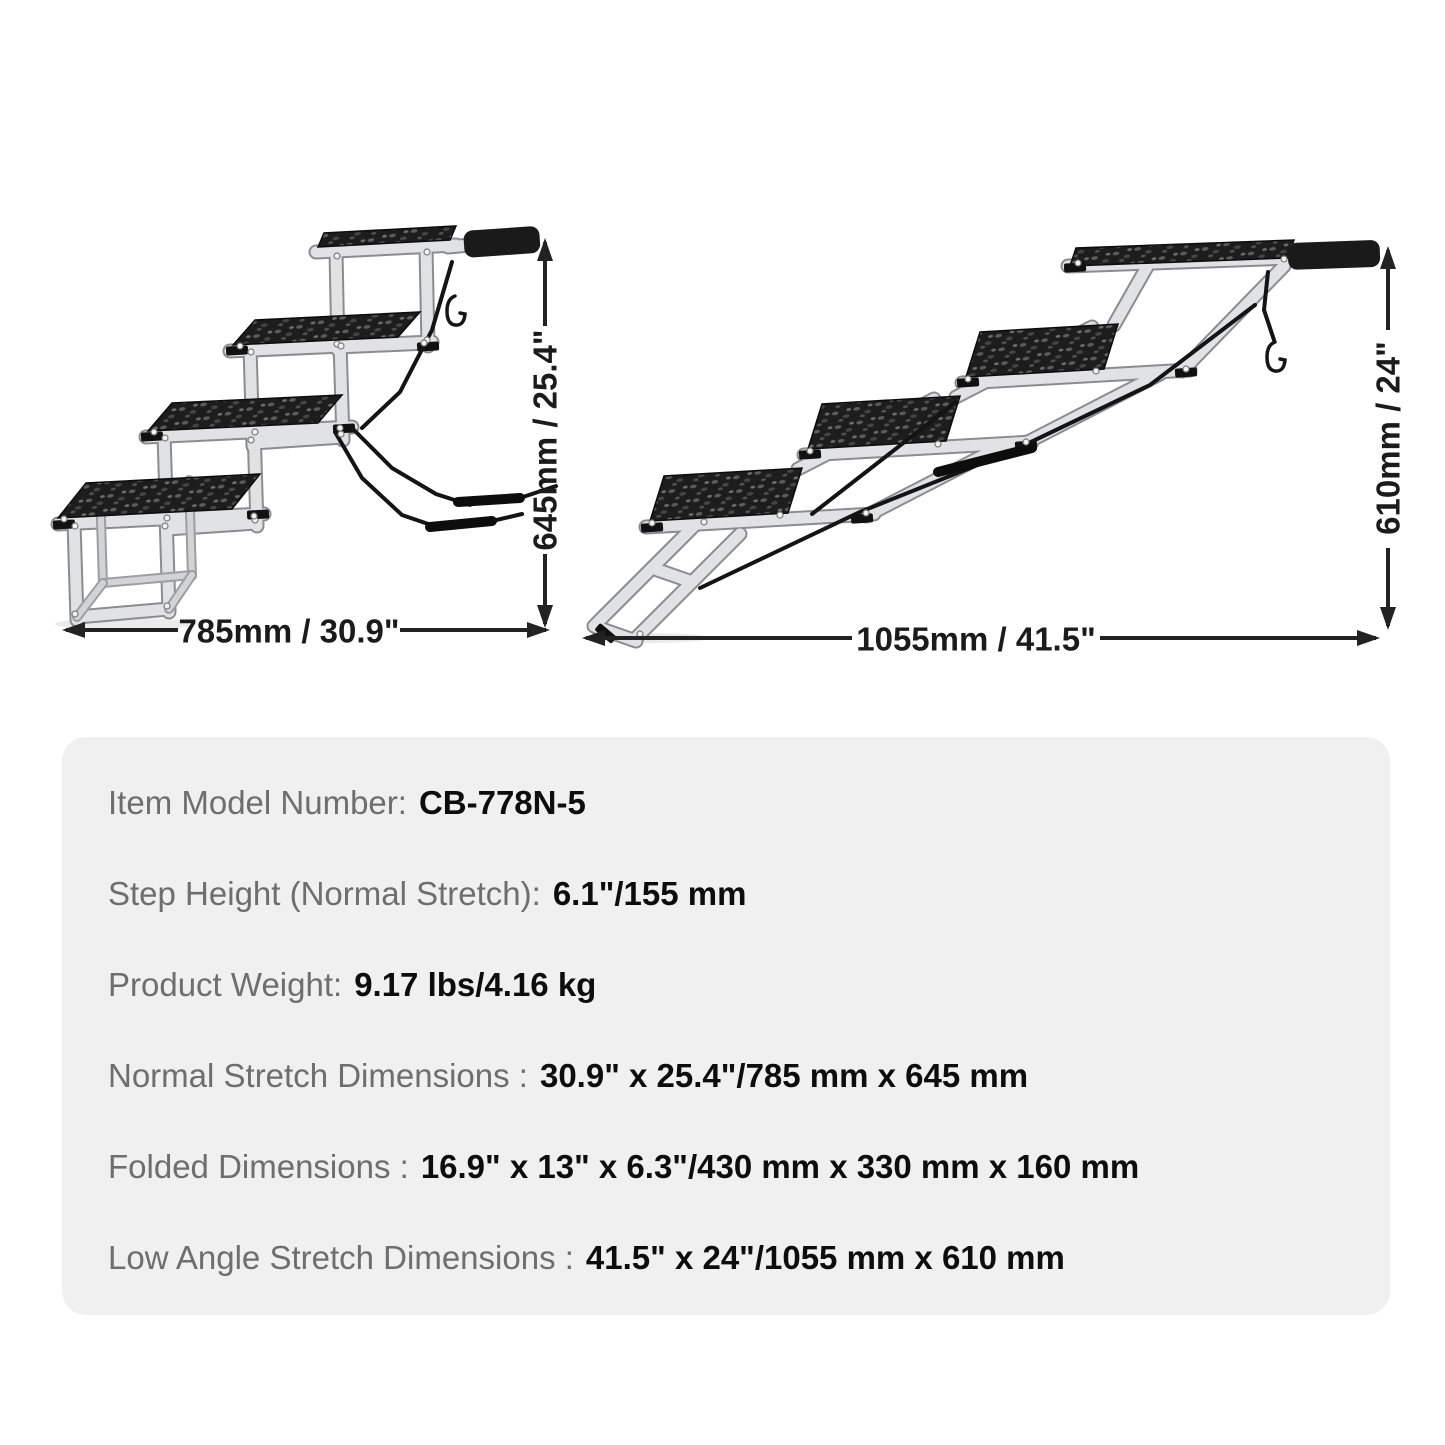 The height and width of the screenshot is (1445, 1445). I want to click on spec-value: 41.5" x 24"/1055 mm x 610 mm, so click(825, 1257).